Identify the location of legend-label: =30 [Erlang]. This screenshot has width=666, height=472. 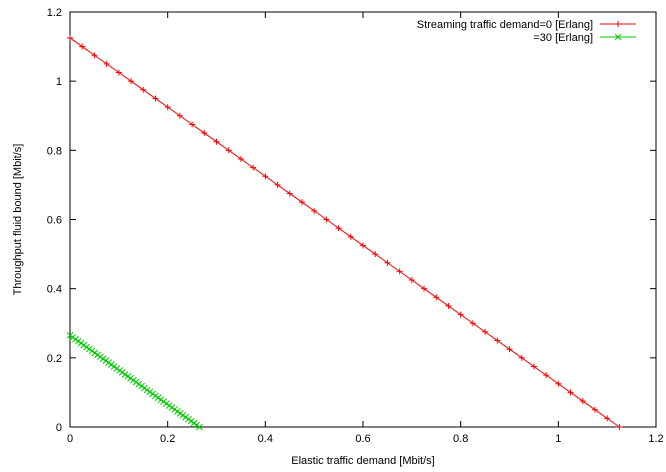
(563, 38).